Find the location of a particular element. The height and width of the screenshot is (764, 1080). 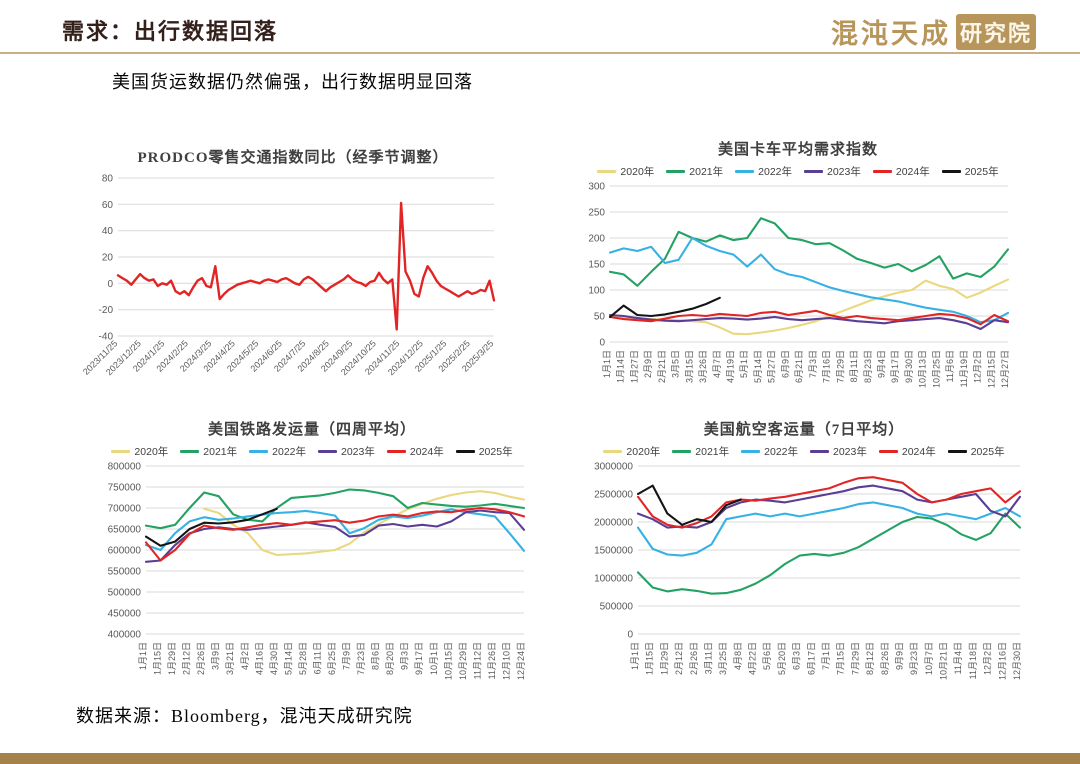

legend-item: 2022年 is located at coordinates (763, 171).